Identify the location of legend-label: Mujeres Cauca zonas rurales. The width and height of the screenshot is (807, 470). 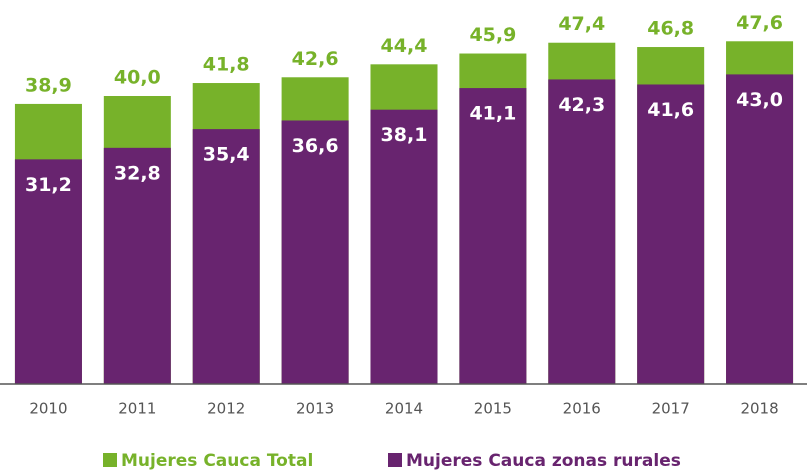
(543, 460).